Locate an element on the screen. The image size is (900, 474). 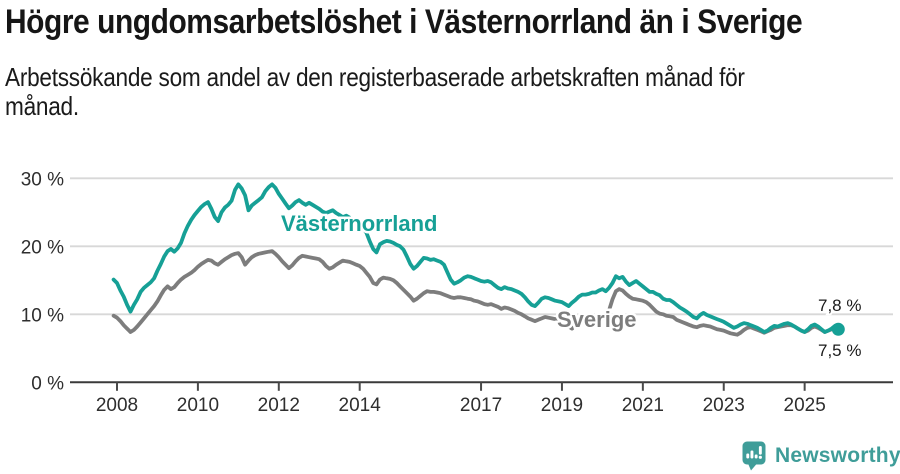
exclamation-glyph is located at coordinates (760, 452).